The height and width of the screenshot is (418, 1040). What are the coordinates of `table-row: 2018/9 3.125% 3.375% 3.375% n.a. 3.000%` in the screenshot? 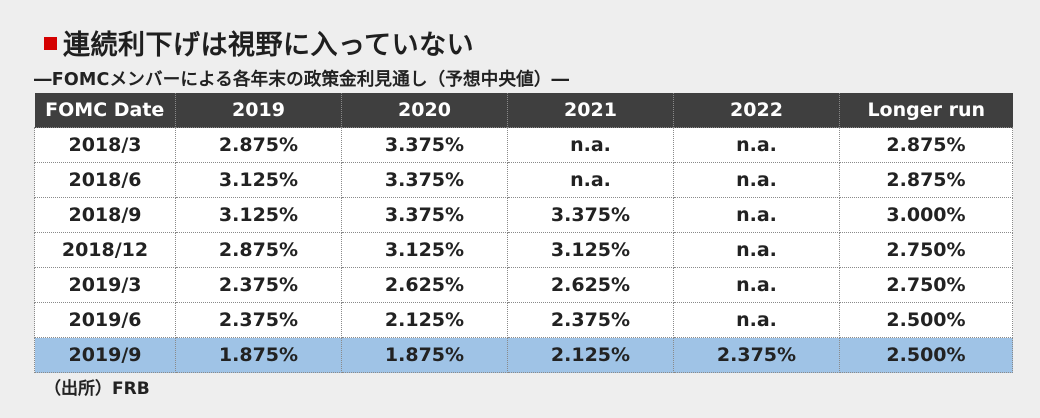 It's located at (523, 215).